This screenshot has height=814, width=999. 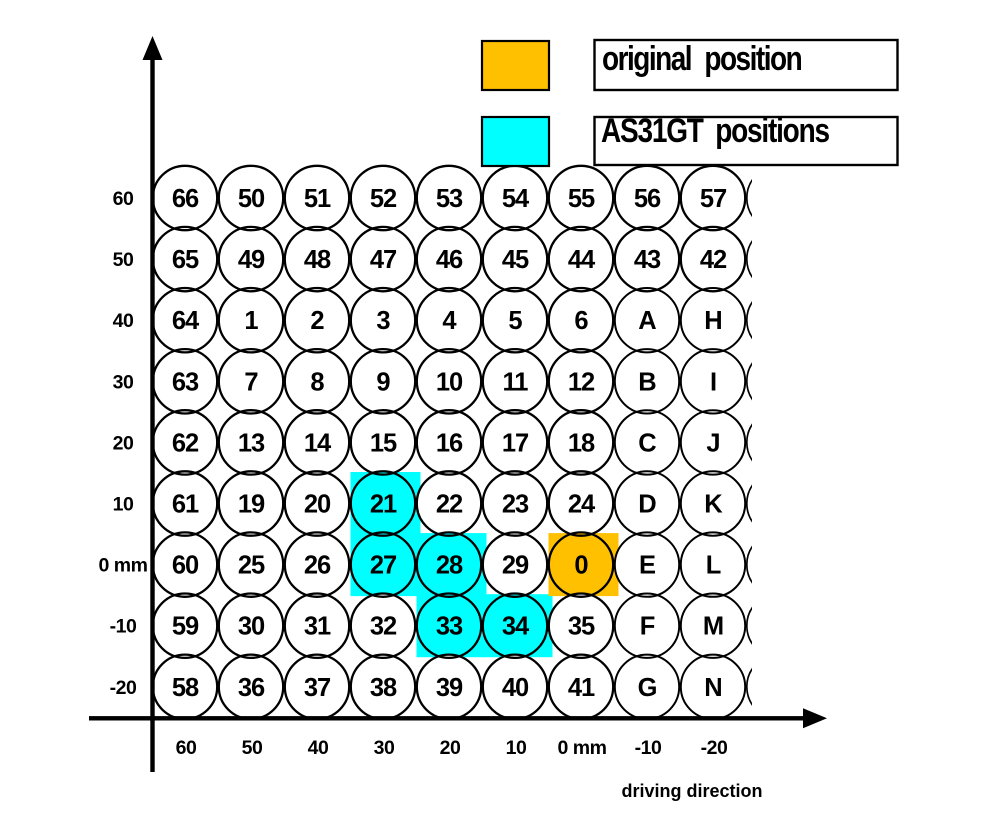 I want to click on svg-text: A, so click(x=647, y=321).